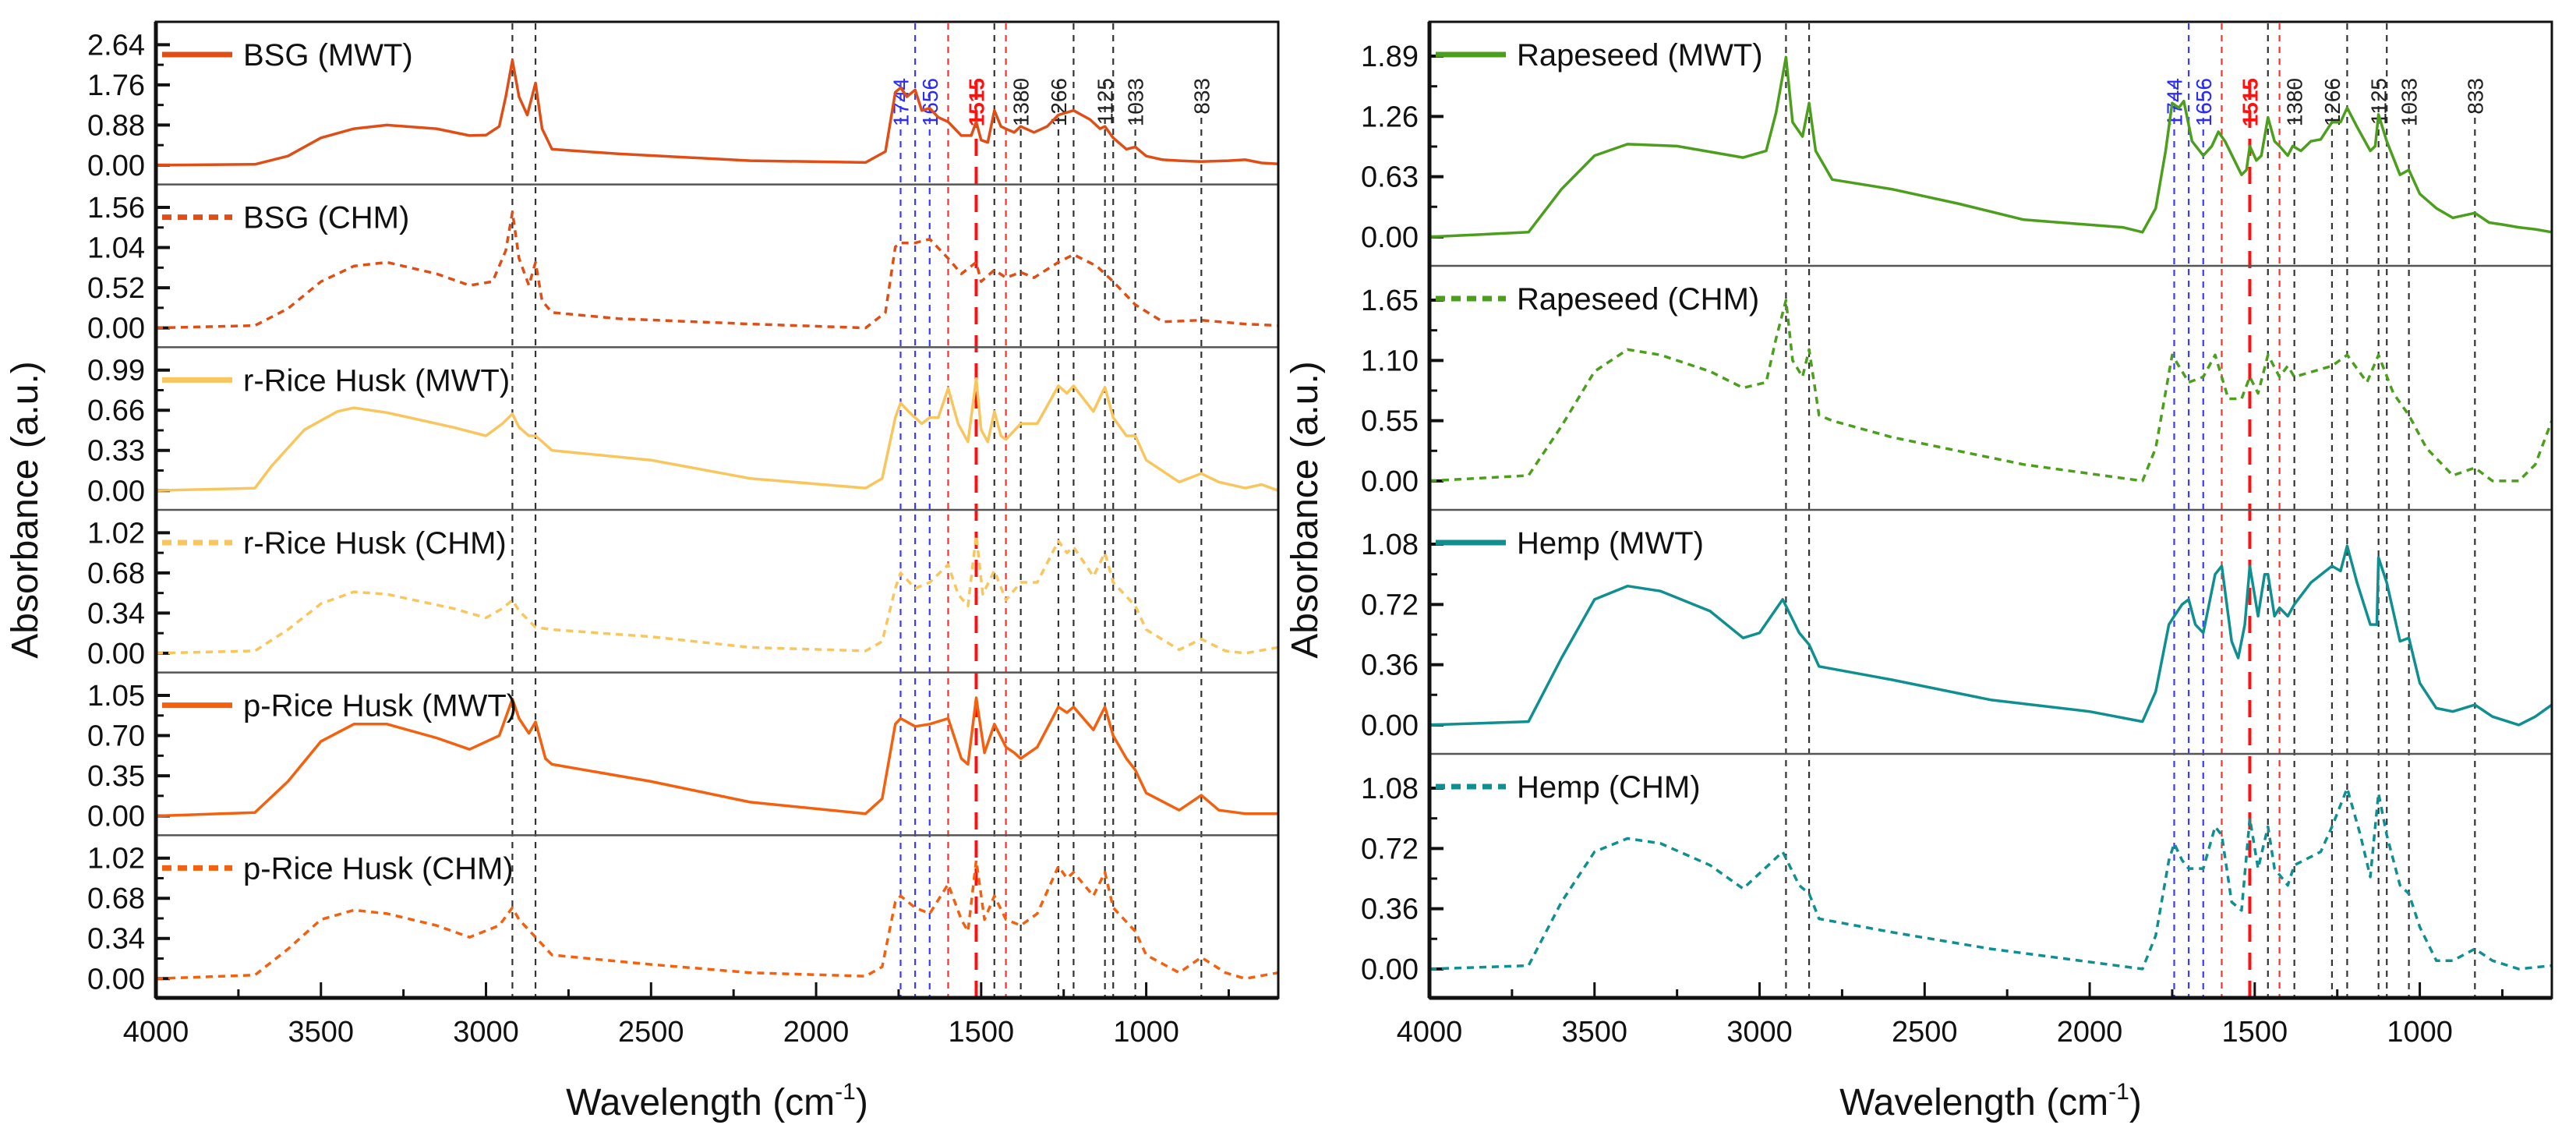 This screenshot has width=2576, height=1139. What do you see at coordinates (328, 55) in the screenshot?
I see `legend-label: BSG (MWT)` at bounding box center [328, 55].